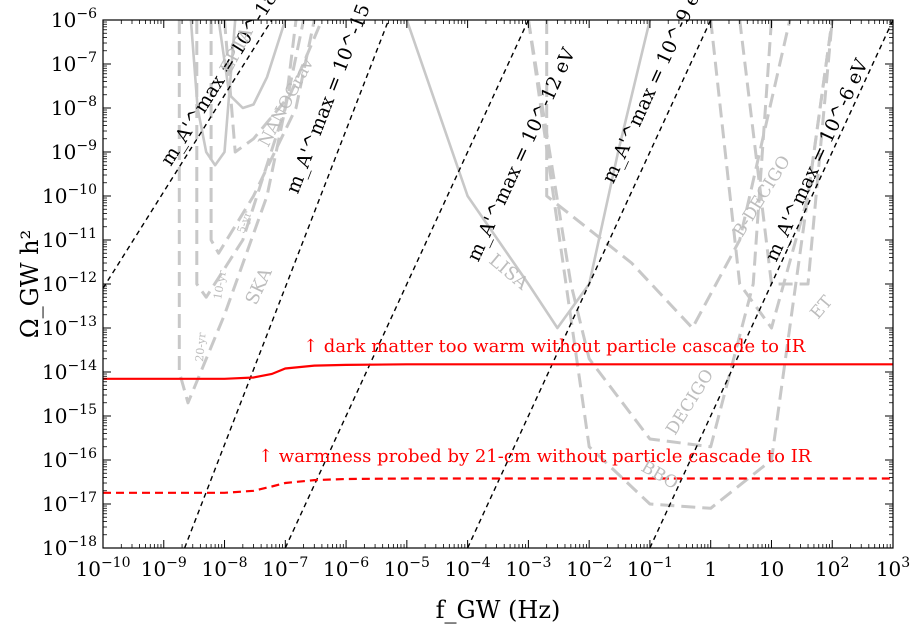 This screenshot has width=914, height=632. What do you see at coordinates (69, 547) in the screenshot?
I see `y-tick-label: 10⁻¹⁸` at bounding box center [69, 547].